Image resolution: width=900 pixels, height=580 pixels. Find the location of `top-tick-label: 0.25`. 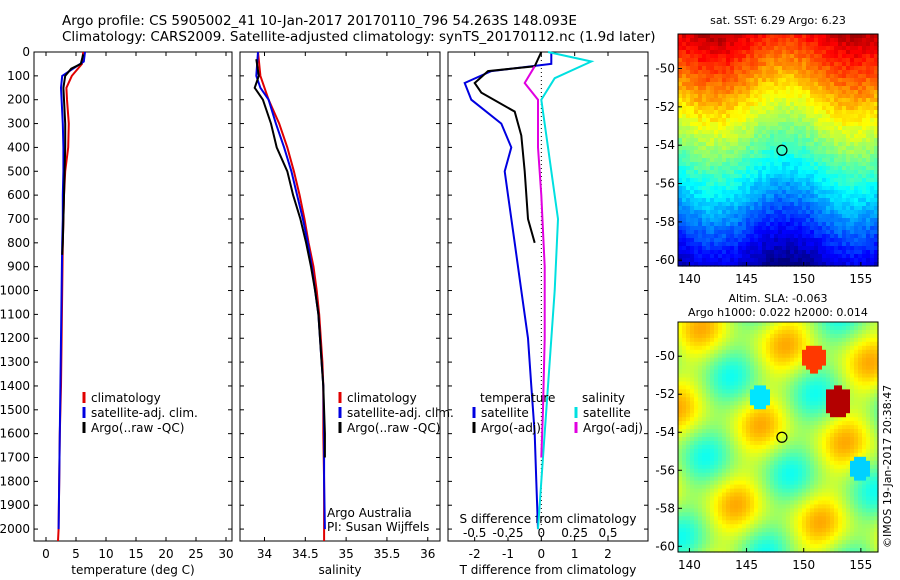

top-tick-label: 0.25 is located at coordinates (574, 533).